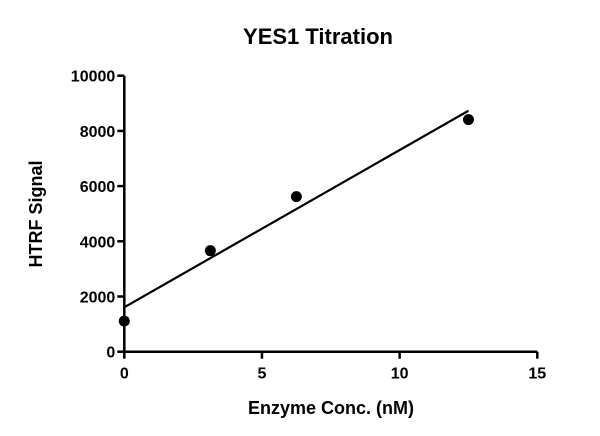 Image resolution: width=600 pixels, height=436 pixels. What do you see at coordinates (318, 36) in the screenshot?
I see `chart-title: YES1 Titration` at bounding box center [318, 36].